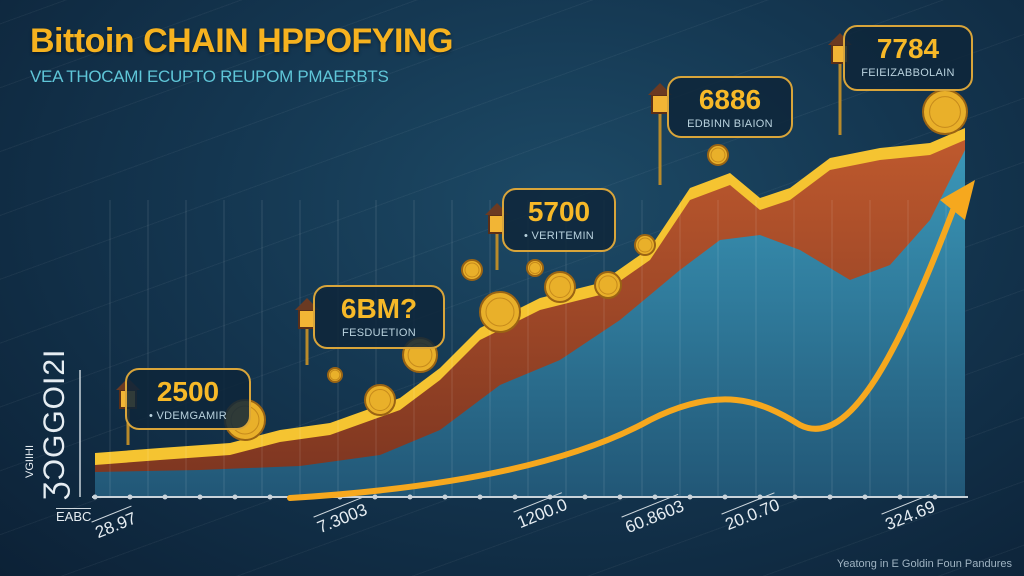 This screenshot has height=576, width=1024. I want to click on y-axis-label: ƷƆGGOI2I, so click(54, 424).